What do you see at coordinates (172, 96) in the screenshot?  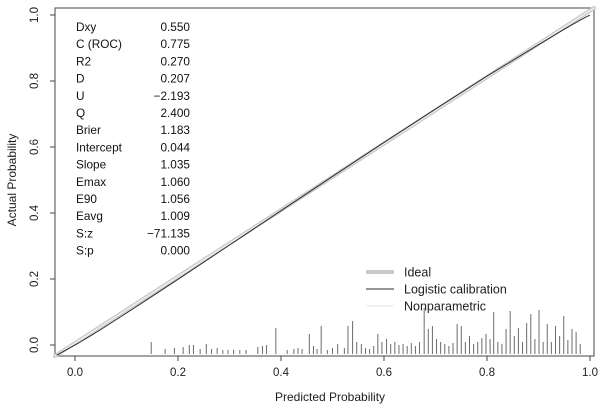 I see `stat-value: −2.193` at bounding box center [172, 96].